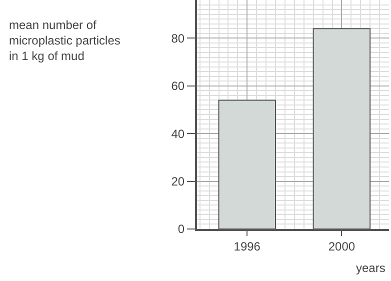 The height and width of the screenshot is (281, 391). What do you see at coordinates (371, 268) in the screenshot?
I see `x-axis-title: years` at bounding box center [371, 268].